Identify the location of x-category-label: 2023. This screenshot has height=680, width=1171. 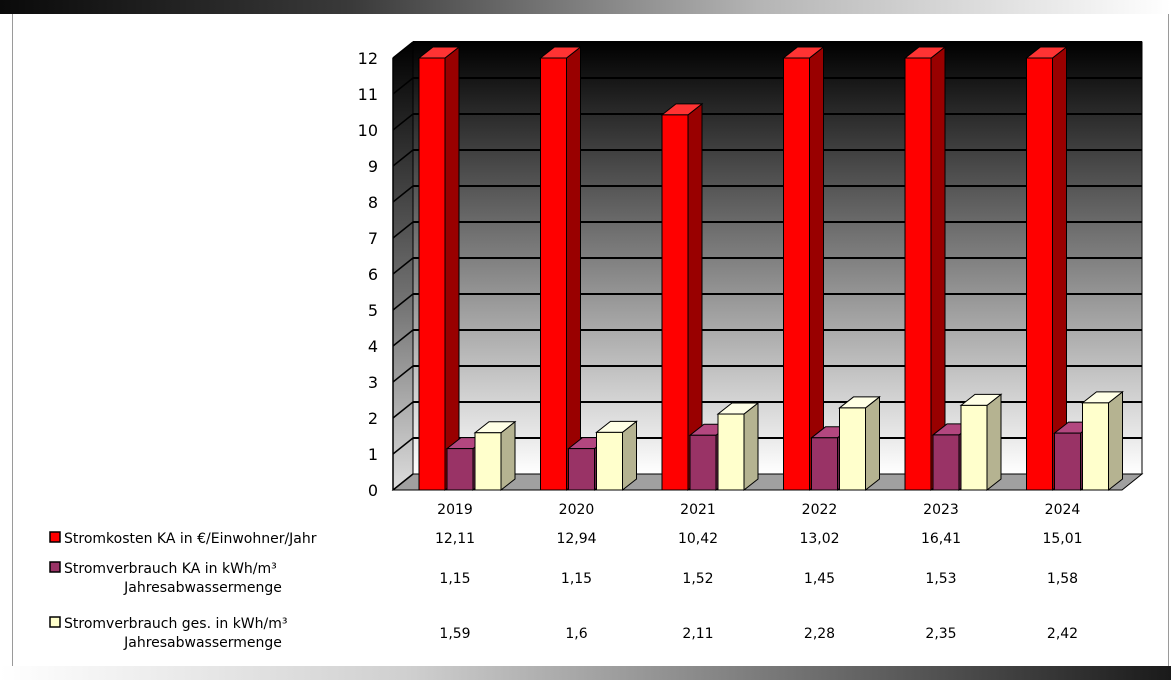
(941, 510).